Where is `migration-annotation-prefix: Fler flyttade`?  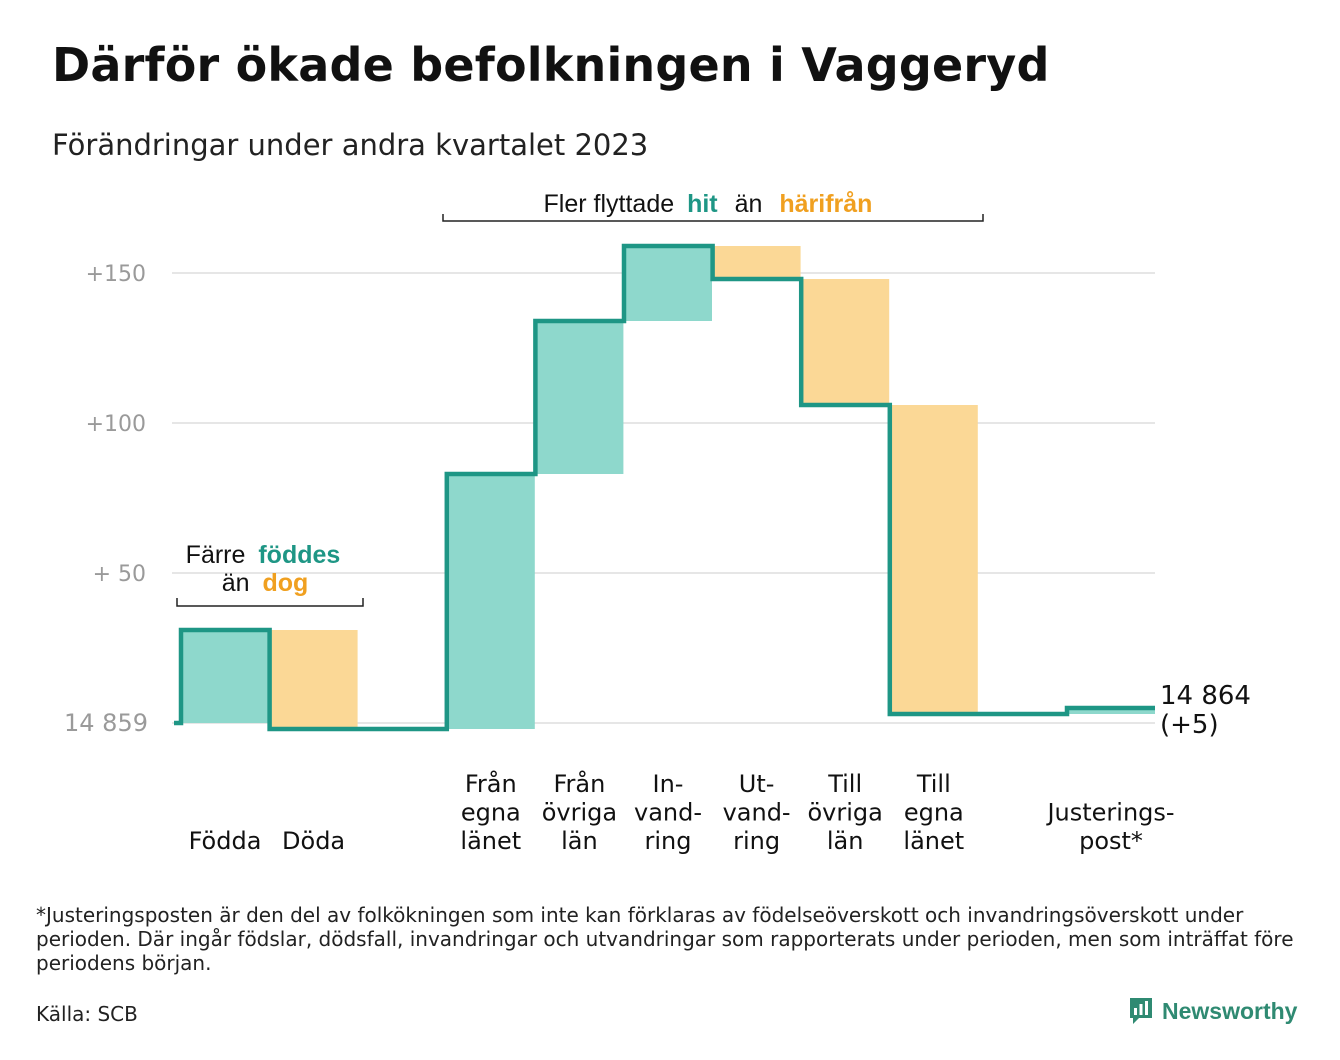 migration-annotation-prefix: Fler flyttade is located at coordinates (609, 204).